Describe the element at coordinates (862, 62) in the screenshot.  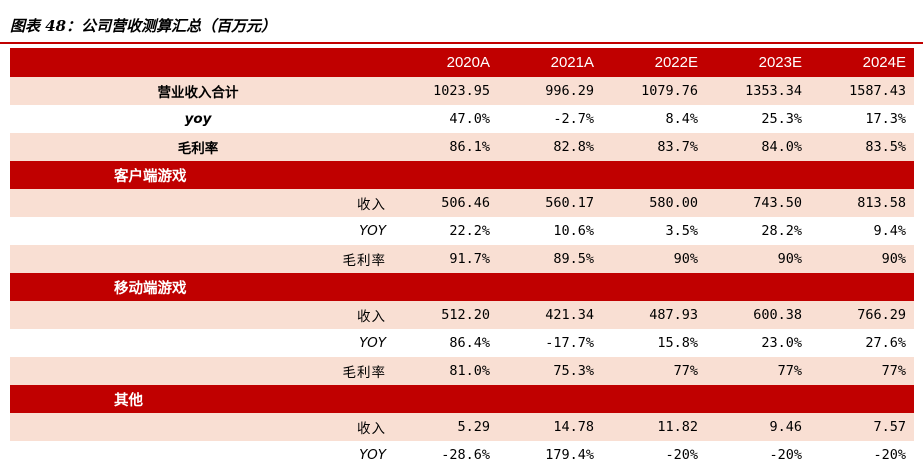
I see `header-year-5: 2024E` at that location.